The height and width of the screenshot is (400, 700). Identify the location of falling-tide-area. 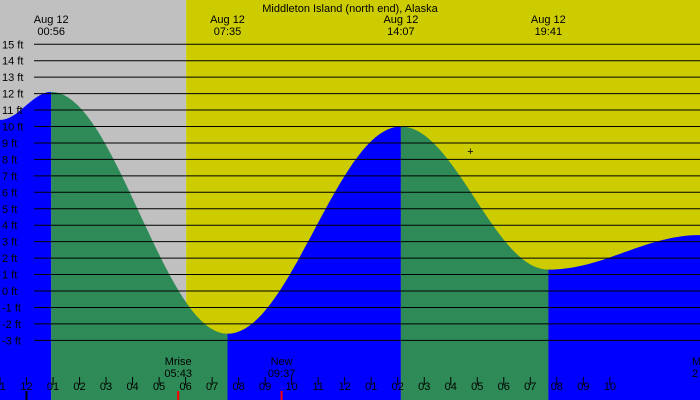
(474, 263).